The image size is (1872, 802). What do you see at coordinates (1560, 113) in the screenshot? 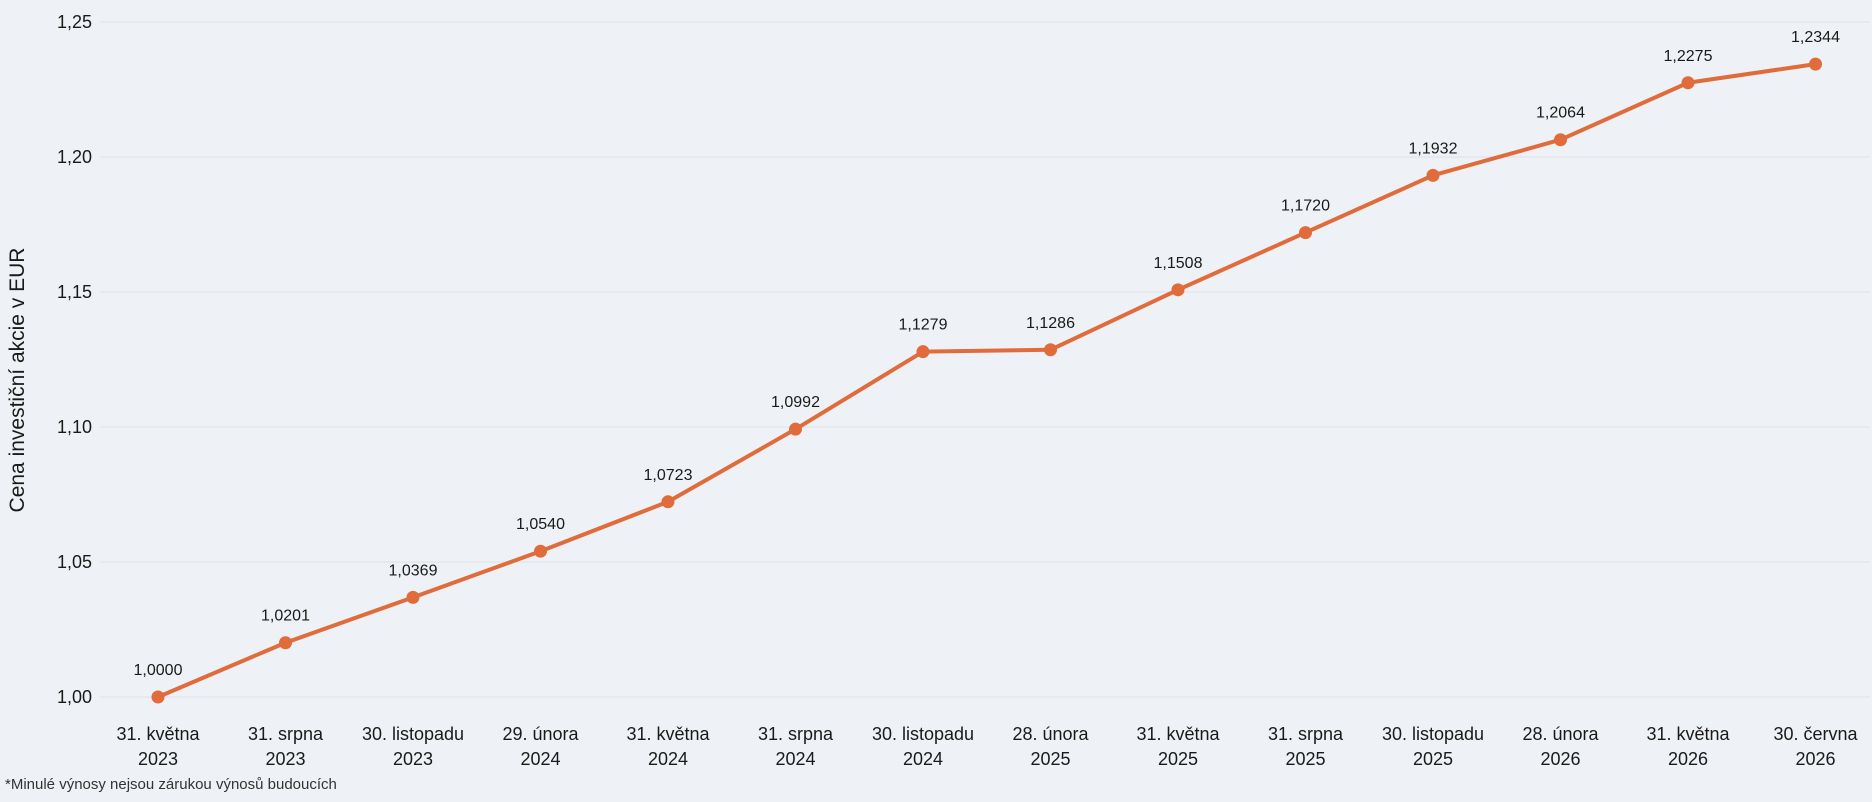
I see `data-label: 1,2064` at bounding box center [1560, 113].